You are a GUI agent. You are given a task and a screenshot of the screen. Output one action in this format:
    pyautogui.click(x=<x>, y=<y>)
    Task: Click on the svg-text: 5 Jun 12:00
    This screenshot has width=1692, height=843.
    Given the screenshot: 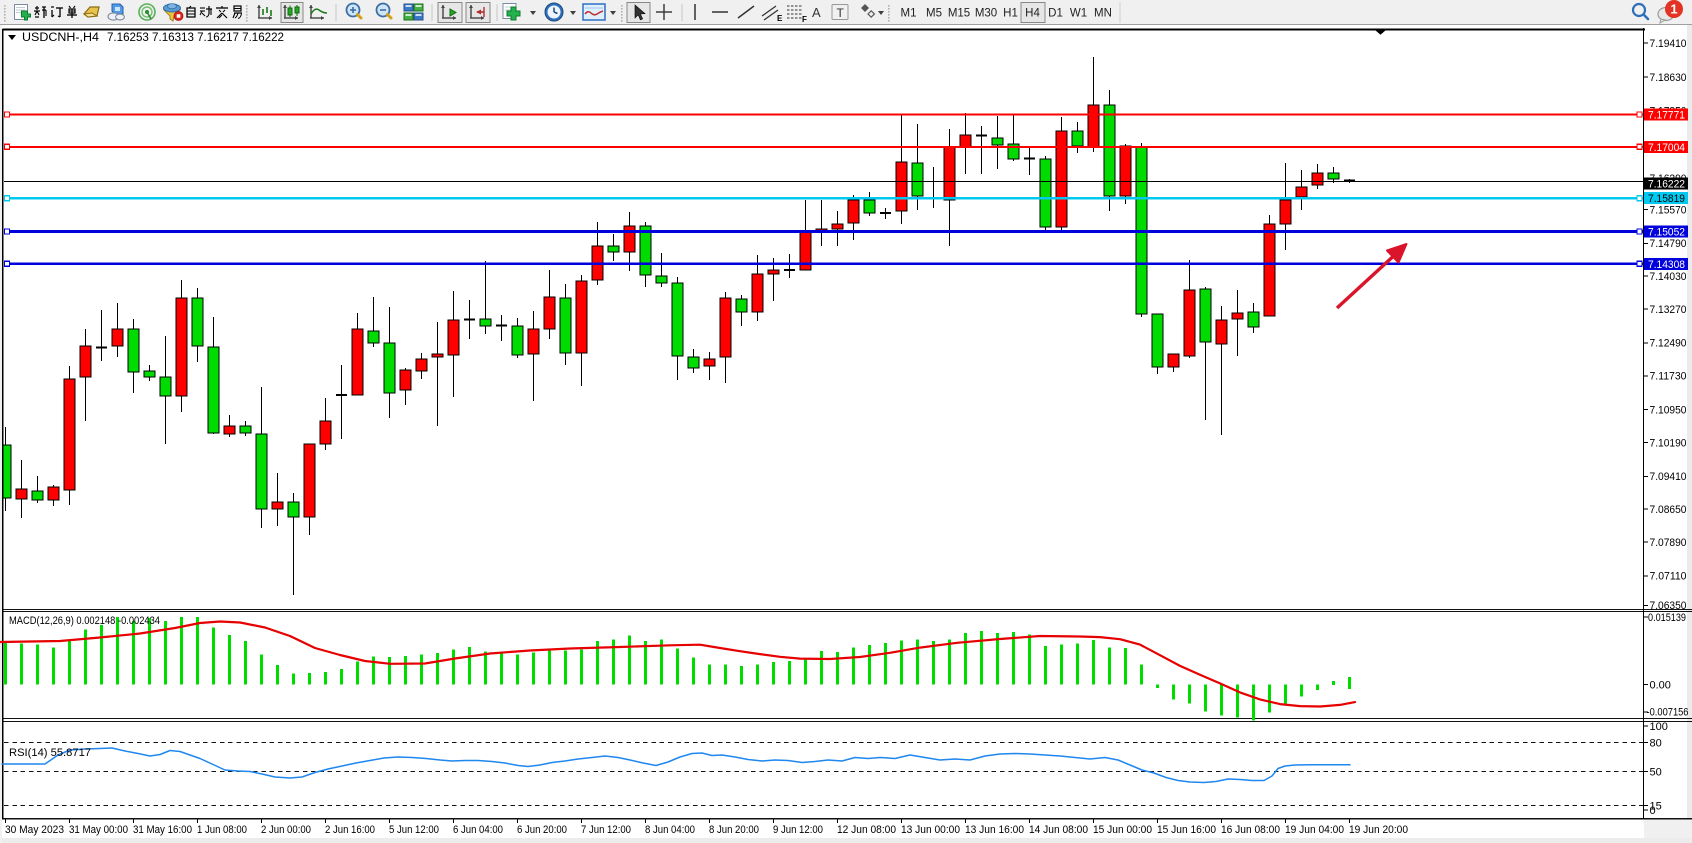 What is the action you would take?
    pyautogui.click(x=414, y=830)
    